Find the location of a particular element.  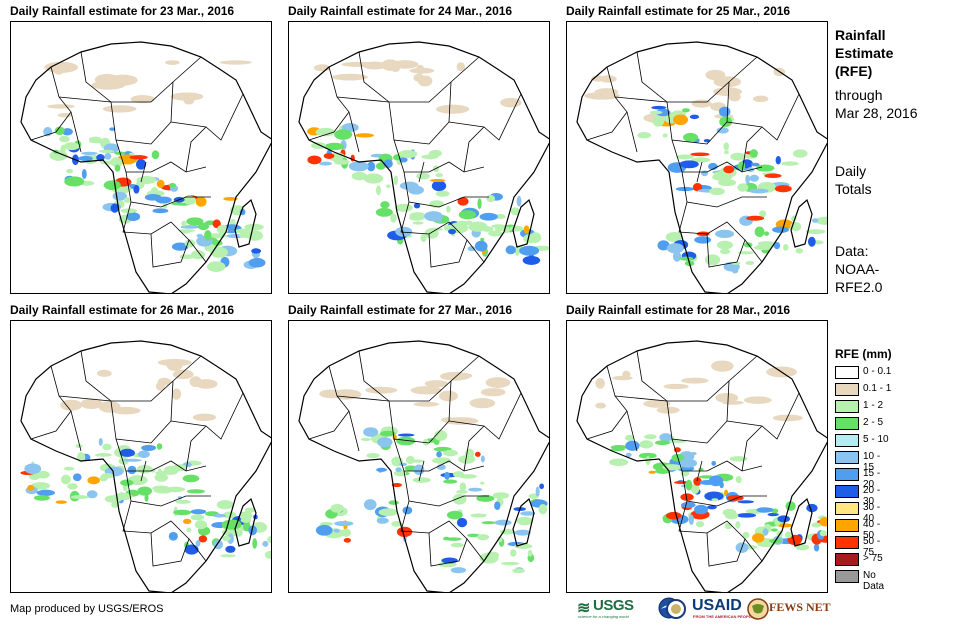

usgs-logo: ≋ USGS science for a changing world is located at coordinates (616, 609).